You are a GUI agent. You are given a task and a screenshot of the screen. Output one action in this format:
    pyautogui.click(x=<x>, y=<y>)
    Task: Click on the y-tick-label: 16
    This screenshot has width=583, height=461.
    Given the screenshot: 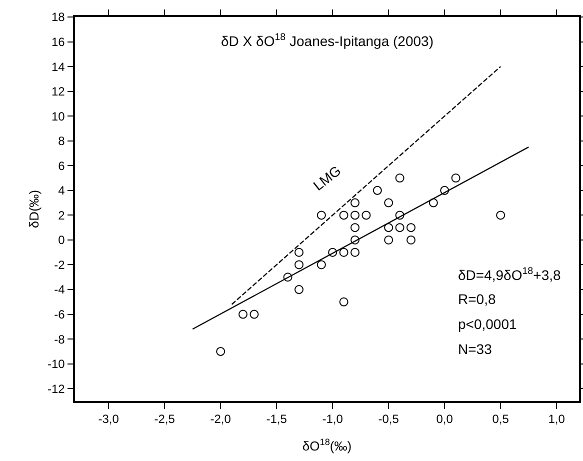 What is the action you would take?
    pyautogui.click(x=58, y=41)
    